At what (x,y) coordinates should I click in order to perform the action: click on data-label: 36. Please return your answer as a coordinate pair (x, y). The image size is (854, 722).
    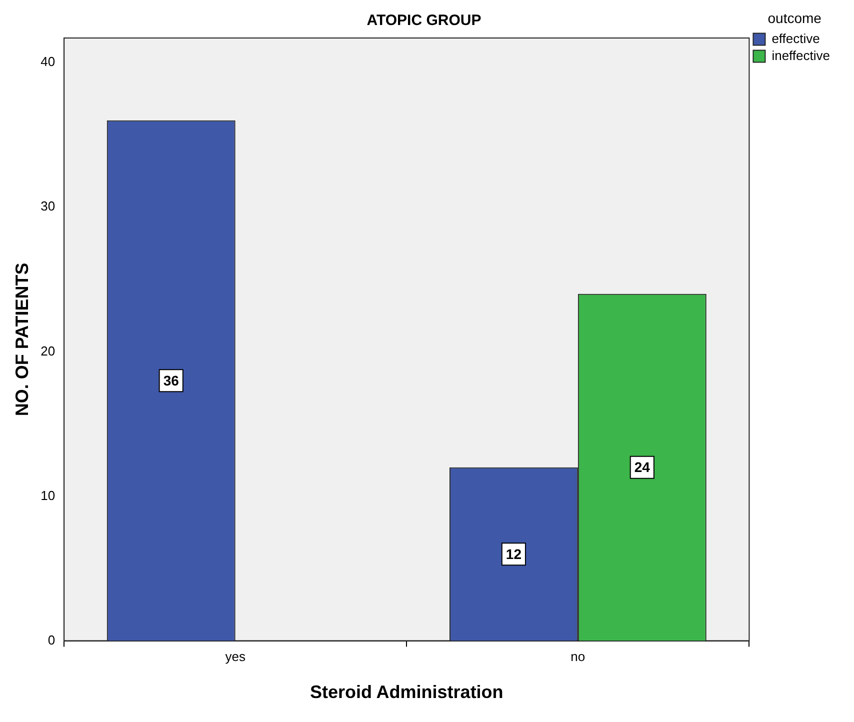
    Looking at the image, I should click on (171, 380).